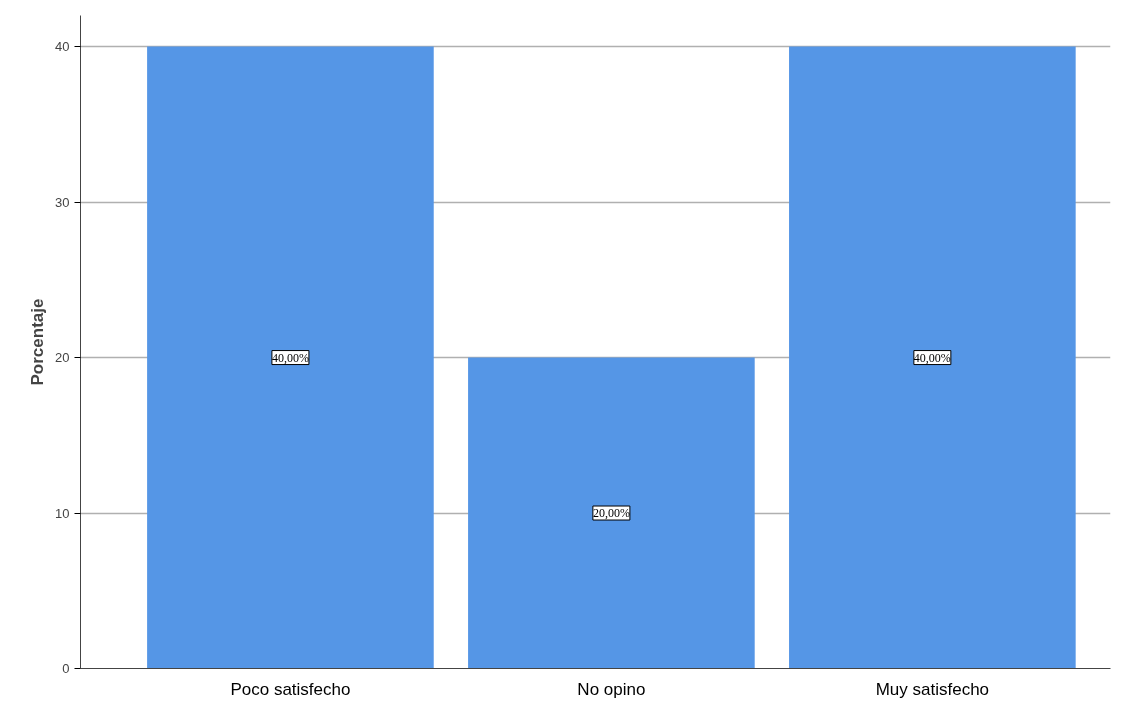  What do you see at coordinates (611, 689) in the screenshot?
I see `x-tick-label: No opino` at bounding box center [611, 689].